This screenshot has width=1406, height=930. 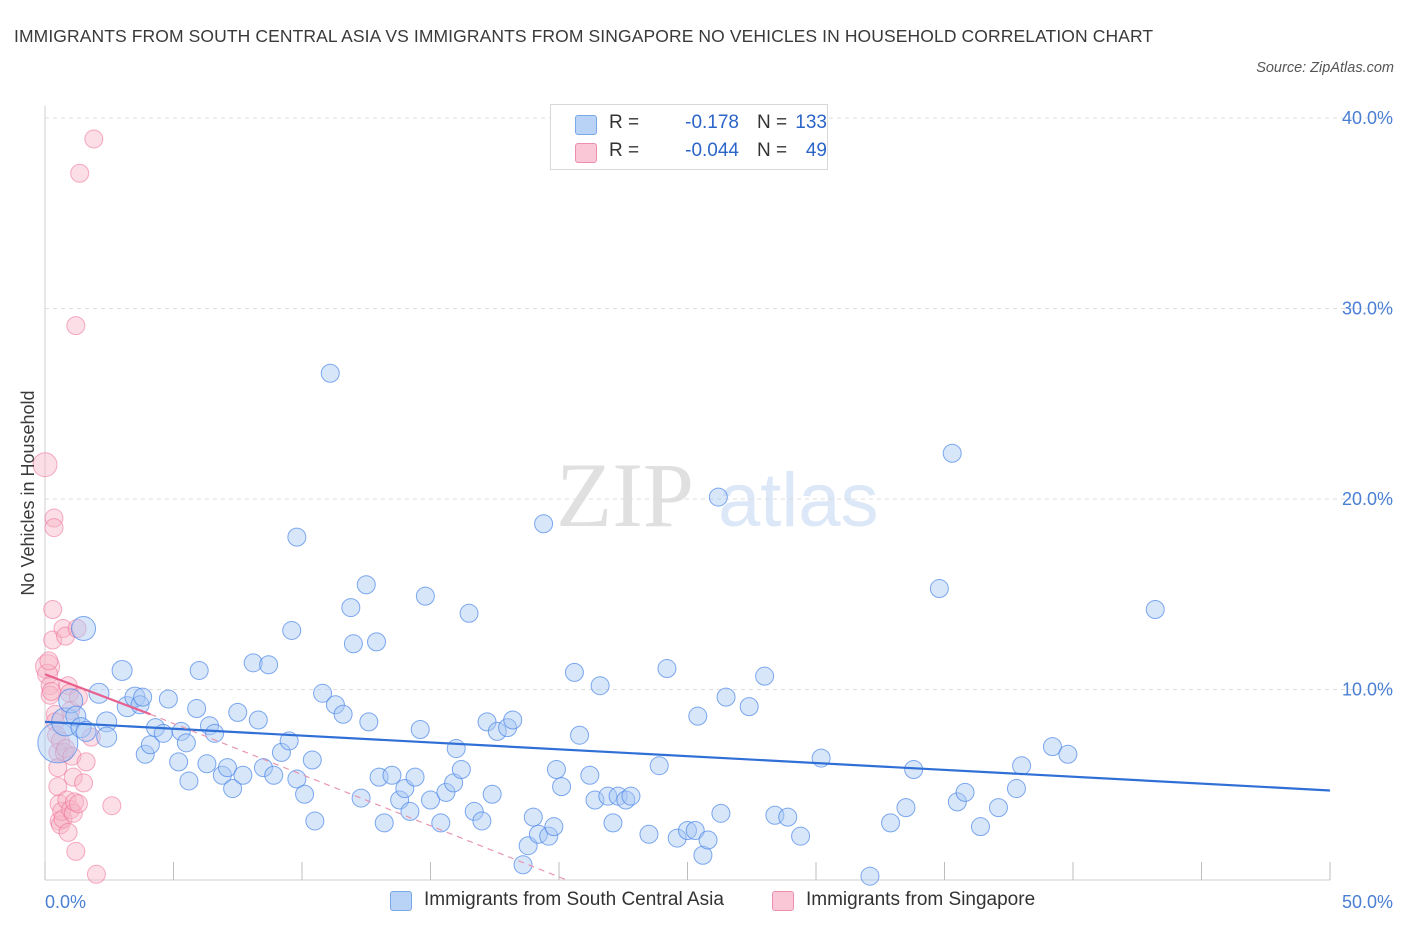 What do you see at coordinates (921, 899) in the screenshot?
I see `series-label-singapore: Immigrants from Singapore` at bounding box center [921, 899].